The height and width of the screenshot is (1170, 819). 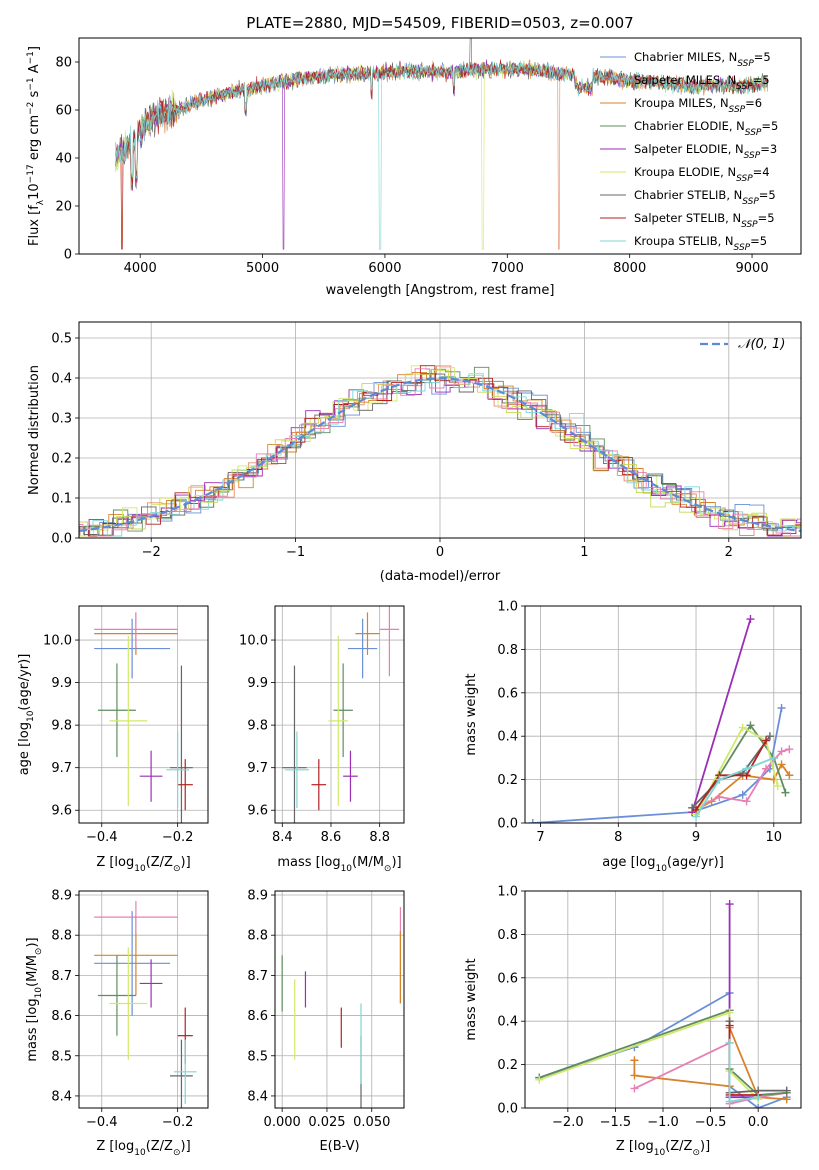 I want to click on weight-age-axes, so click(x=663, y=714).